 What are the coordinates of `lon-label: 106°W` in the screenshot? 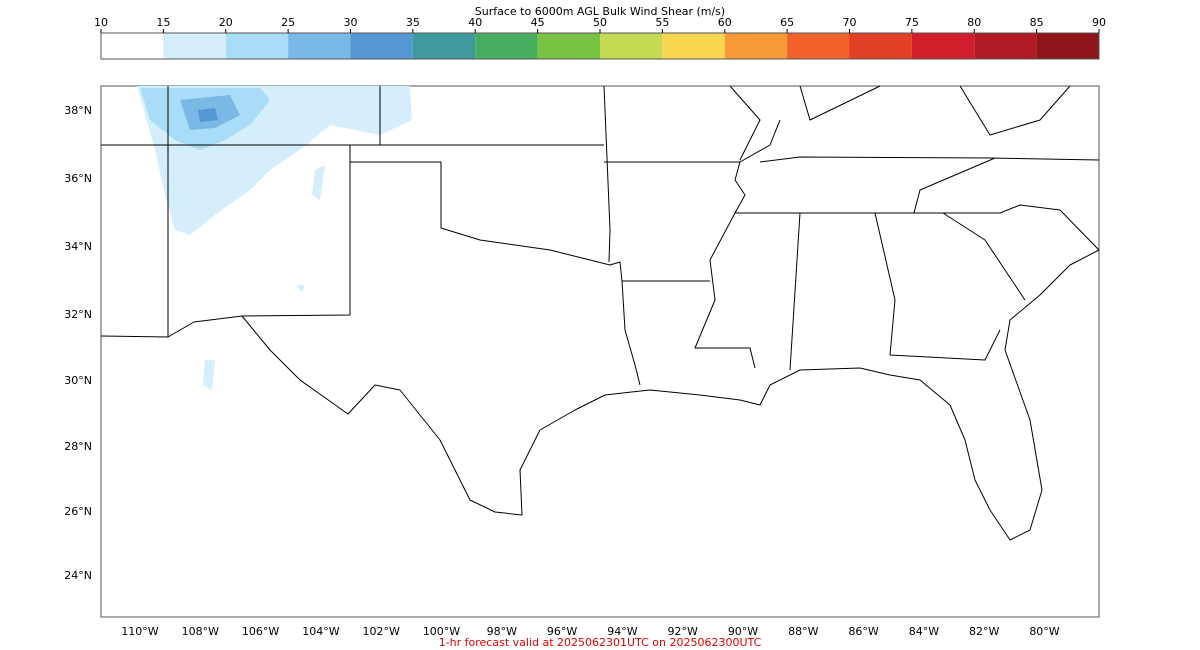 It's located at (260, 631).